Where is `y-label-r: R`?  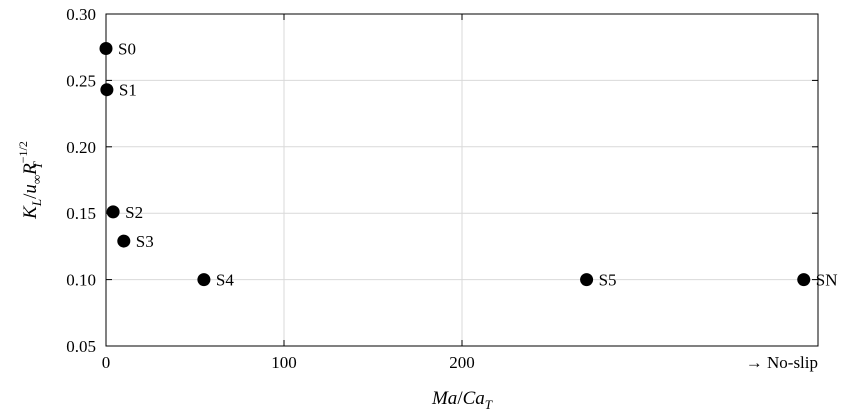 y-label-r: R is located at coordinates (30, 169).